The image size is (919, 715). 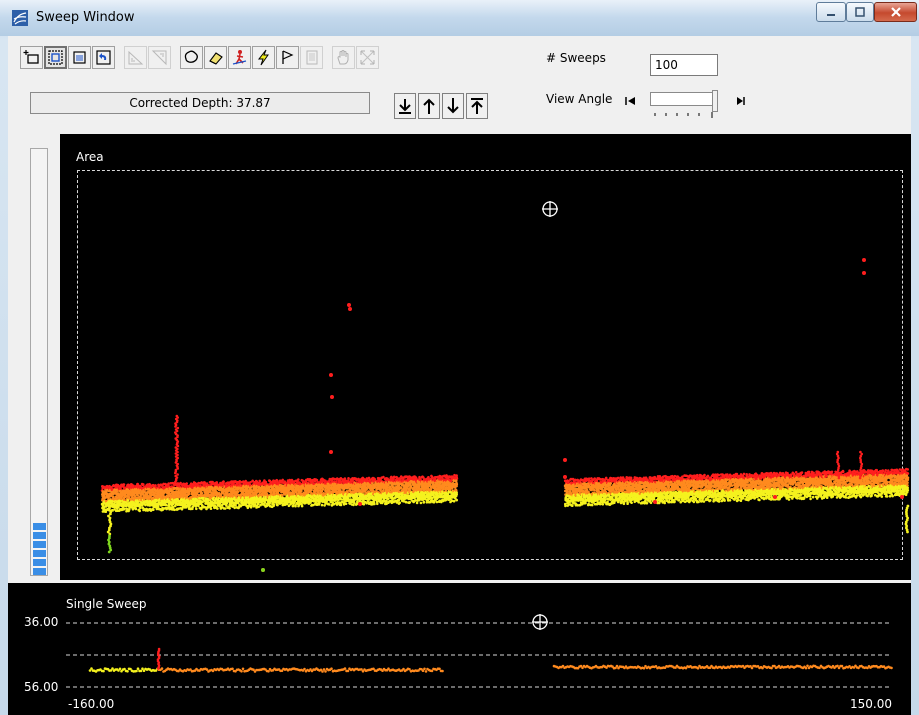 I want to click on lightning-icon, so click(x=263, y=57).